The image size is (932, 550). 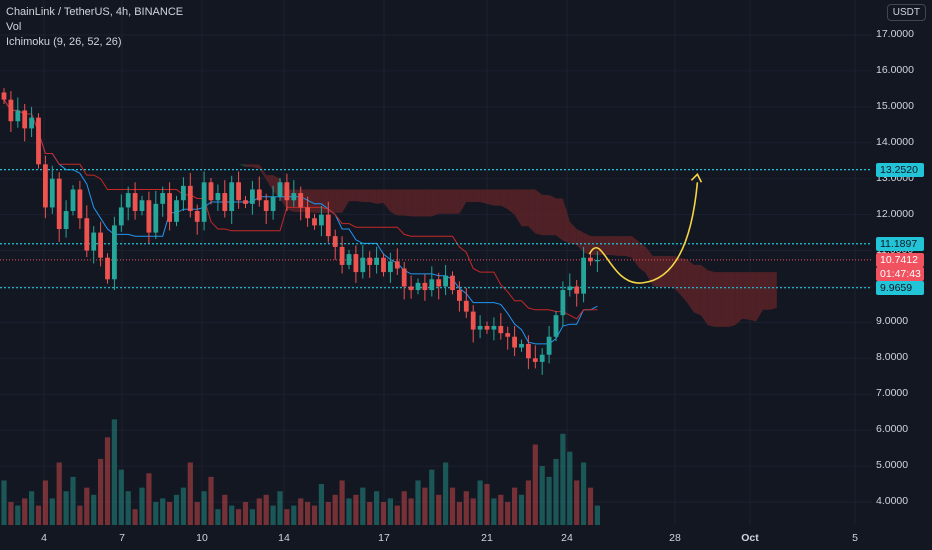 What do you see at coordinates (64, 42) in the screenshot?
I see `ichimoku-indicator-label: Ichimoku (9, 26, 52, 26)` at bounding box center [64, 42].